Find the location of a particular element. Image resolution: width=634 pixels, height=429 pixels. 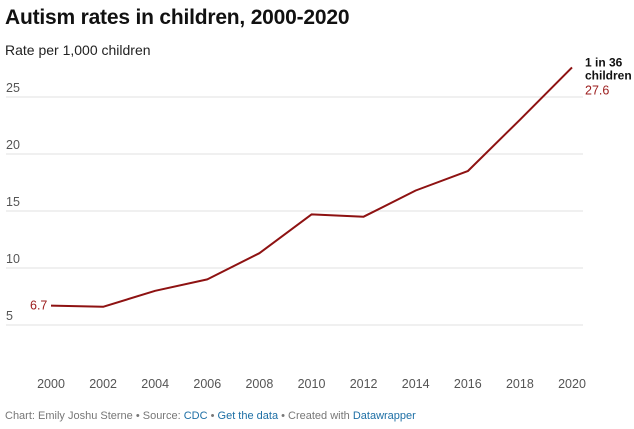

footer-credit: Chart: Emily Joshu Sterne • Source: is located at coordinates (94, 416).